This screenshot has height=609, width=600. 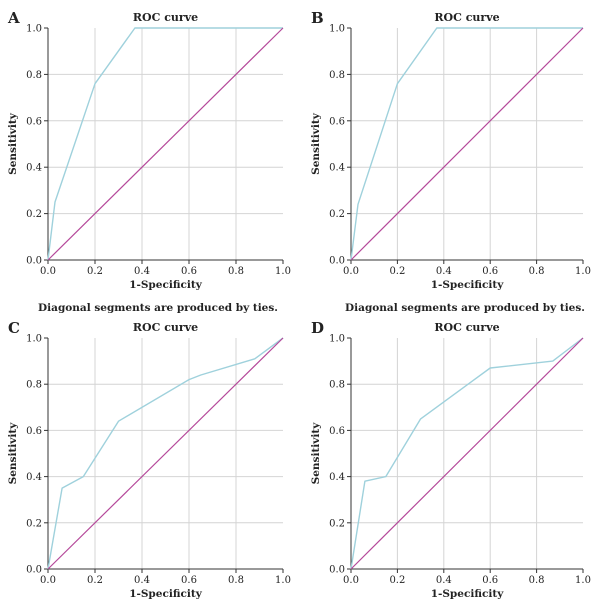 I want to click on footnote-left: Diagonal segments are produced by ties., so click(x=158, y=308).